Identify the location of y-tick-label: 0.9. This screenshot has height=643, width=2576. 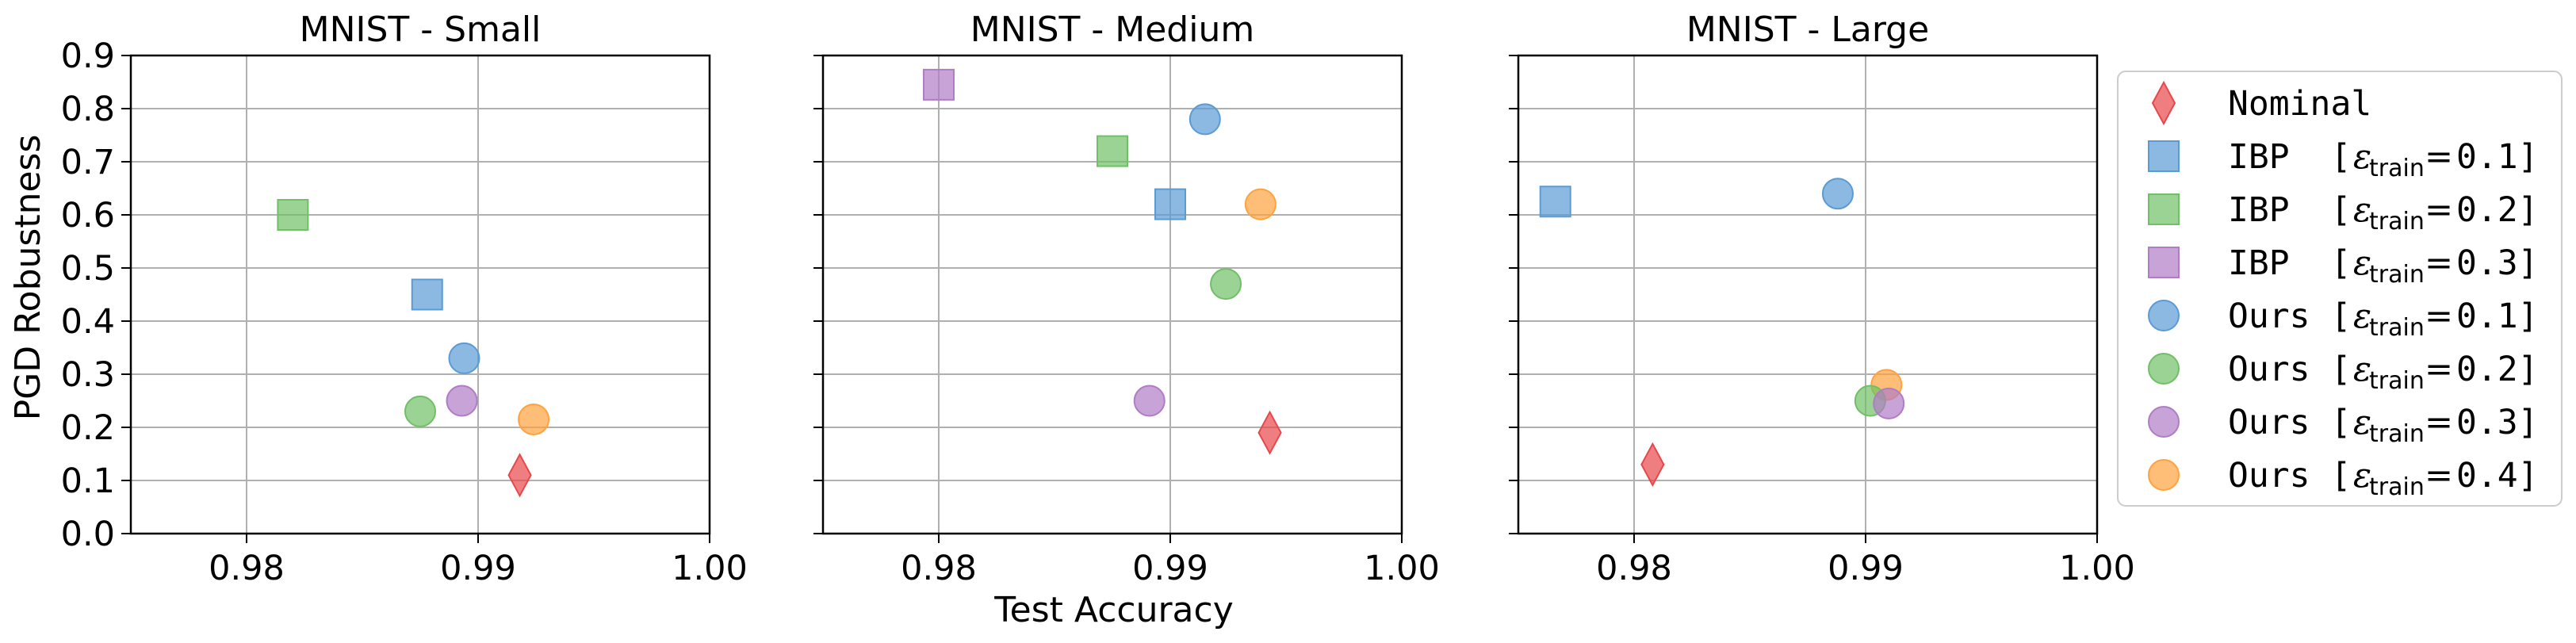
(88, 56).